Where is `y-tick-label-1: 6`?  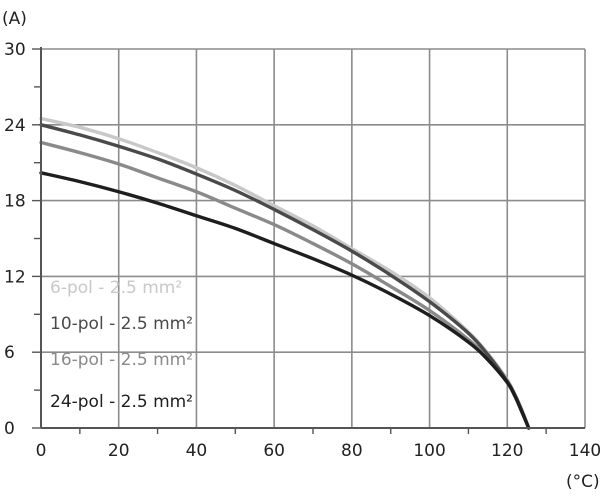
y-tick-label-1: 6 is located at coordinates (9, 353).